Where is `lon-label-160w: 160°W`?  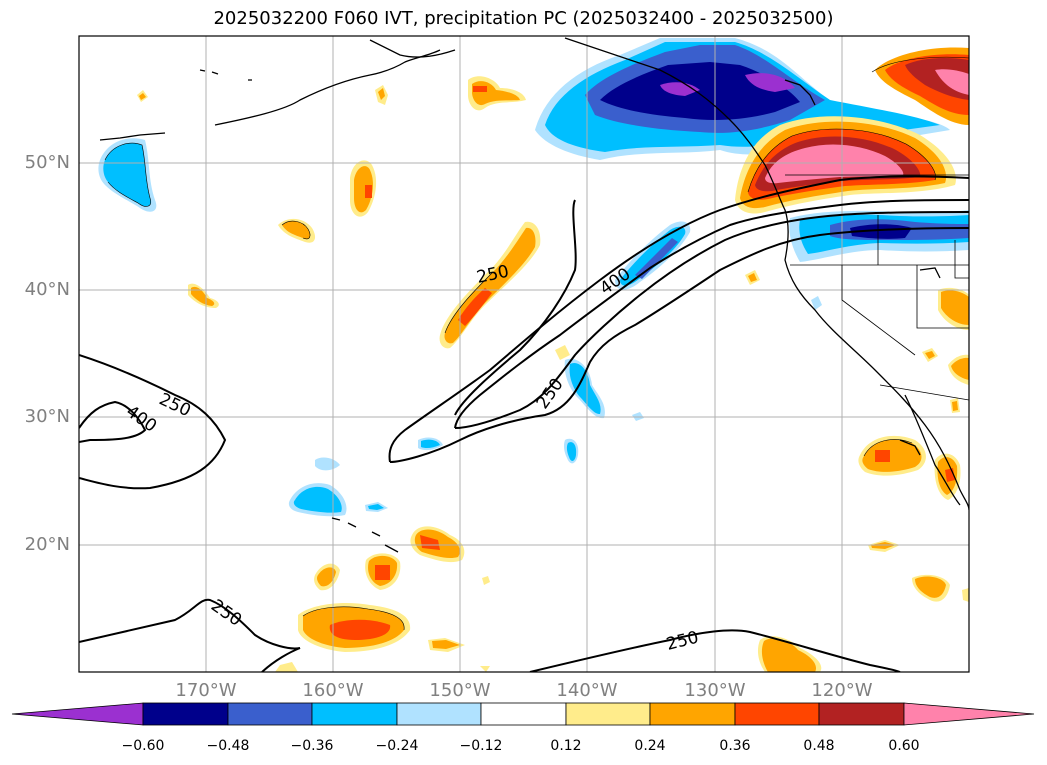 lon-label-160w: 160°W is located at coordinates (333, 690).